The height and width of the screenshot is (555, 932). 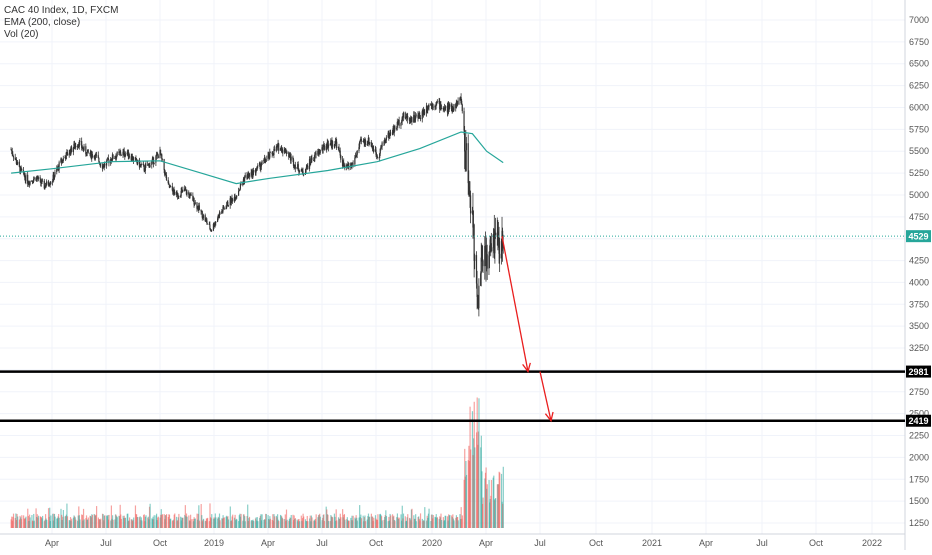 I want to click on level-label-bg, so click(x=918, y=371).